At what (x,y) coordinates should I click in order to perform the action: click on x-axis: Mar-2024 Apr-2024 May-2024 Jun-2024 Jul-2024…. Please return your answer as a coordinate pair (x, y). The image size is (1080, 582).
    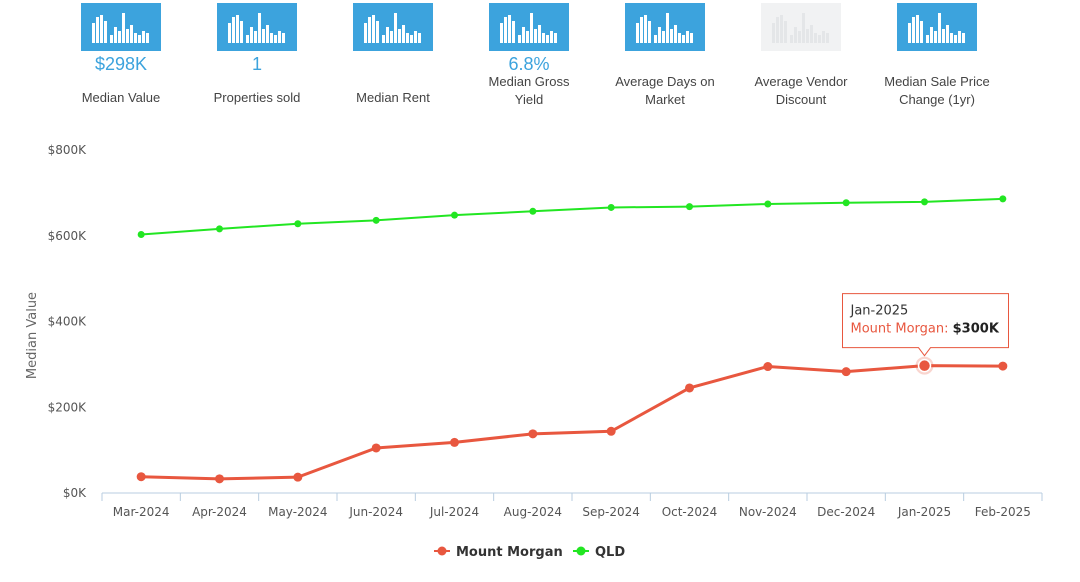
    Looking at the image, I should click on (572, 505).